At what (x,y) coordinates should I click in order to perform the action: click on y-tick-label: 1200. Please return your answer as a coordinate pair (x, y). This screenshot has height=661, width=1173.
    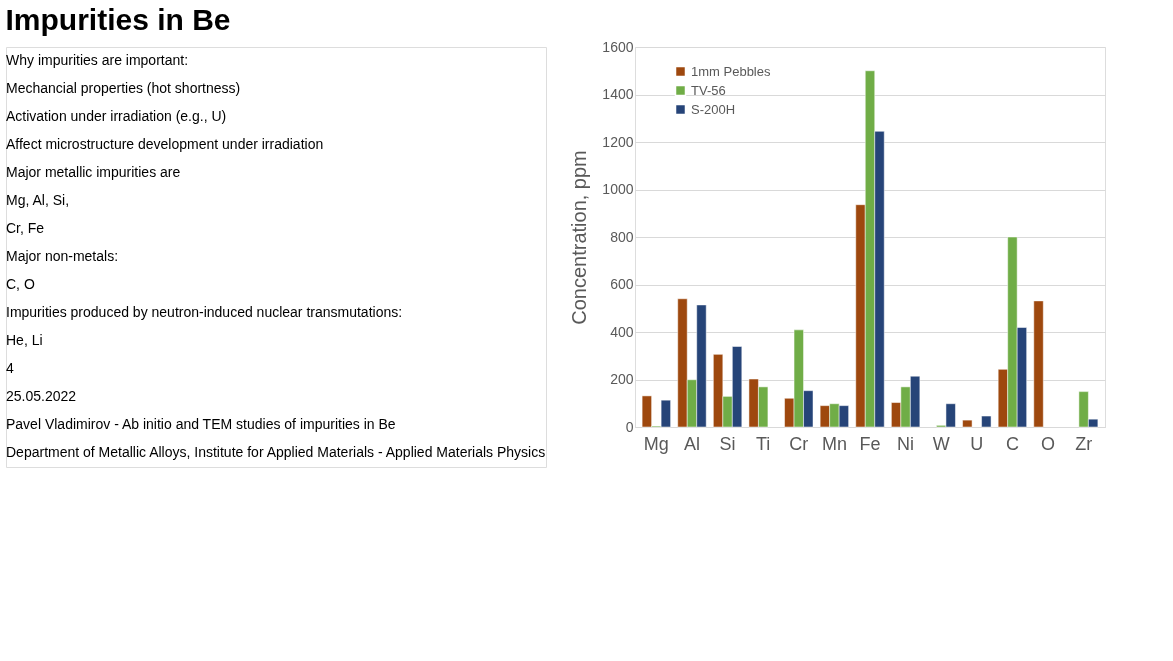
    Looking at the image, I should click on (618, 141).